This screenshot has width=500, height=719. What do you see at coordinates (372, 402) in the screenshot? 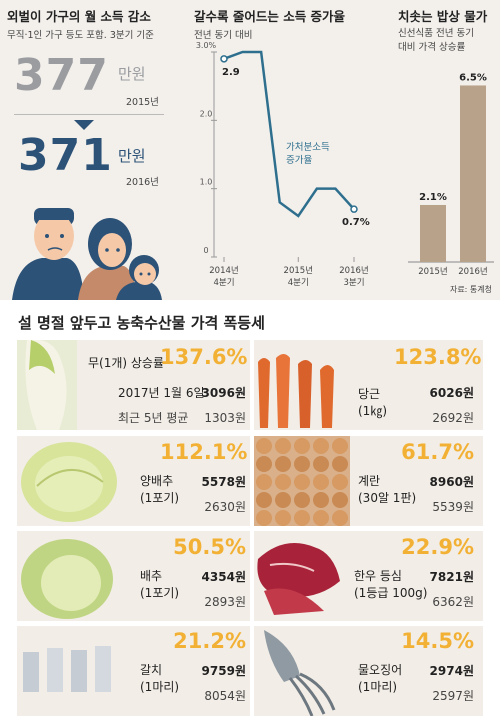
I see `carrot-name: 당근 (1㎏)` at bounding box center [372, 402].